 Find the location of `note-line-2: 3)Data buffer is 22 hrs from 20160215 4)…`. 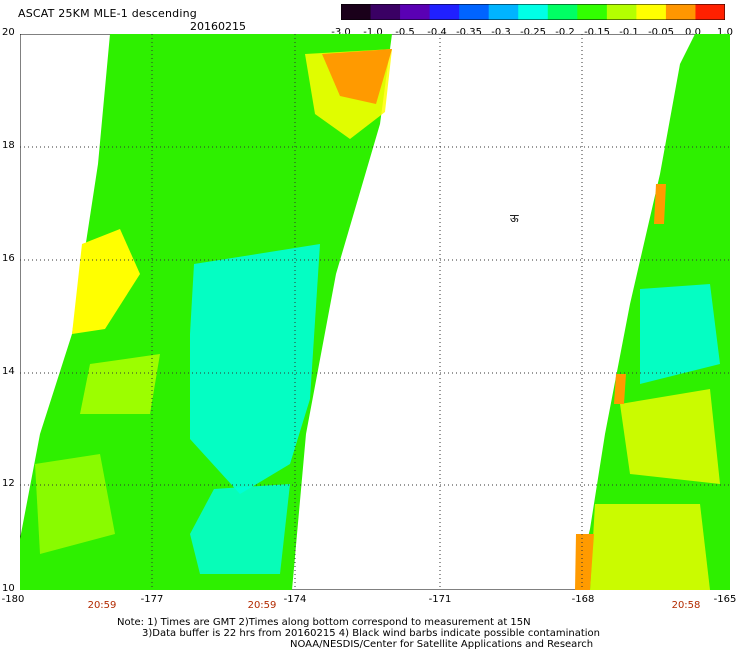

note-line-2: 3)Data buffer is 22 hrs from 20160215 4)… is located at coordinates (371, 633).